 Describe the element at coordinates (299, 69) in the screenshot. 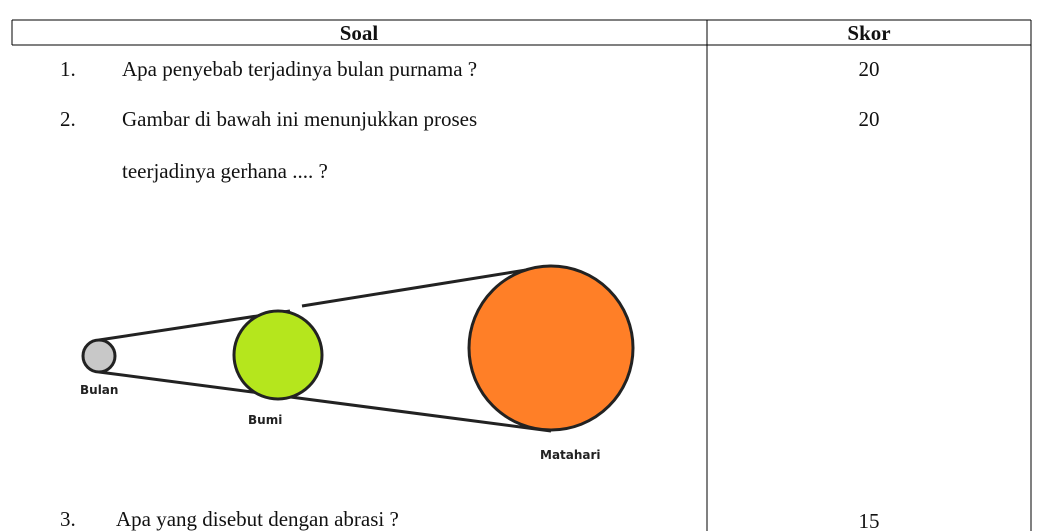

I see `question-text: Apa penyebab terjadinya bulan purnama ?` at that location.